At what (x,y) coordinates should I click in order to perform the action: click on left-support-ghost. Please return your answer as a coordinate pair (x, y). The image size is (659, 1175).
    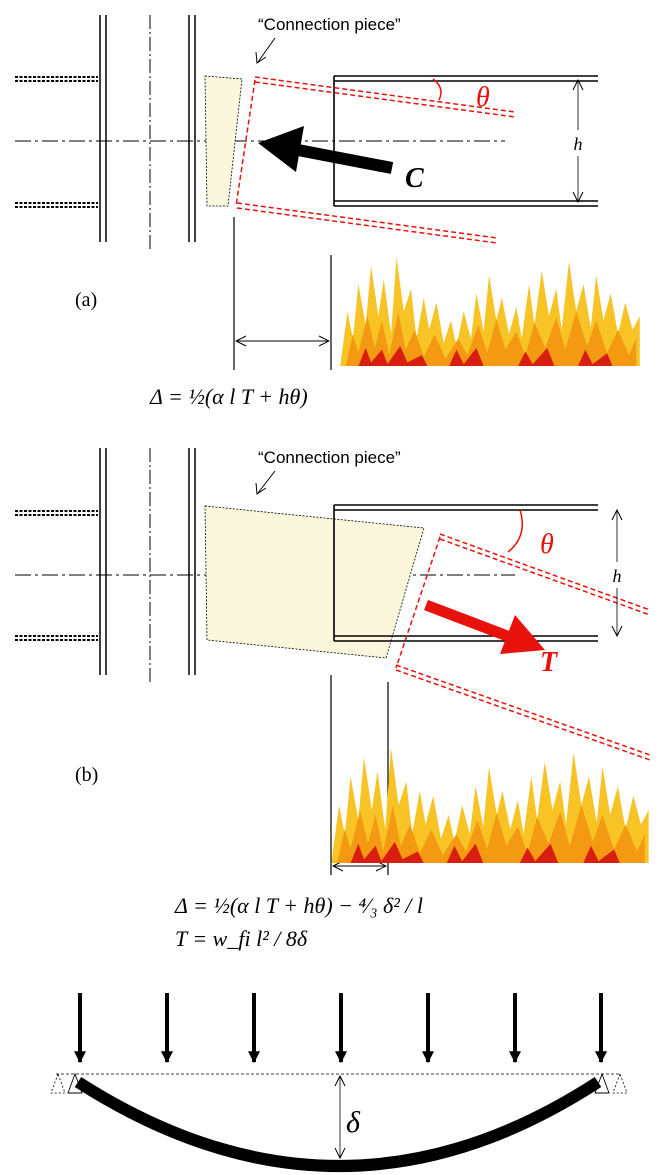
    Looking at the image, I should click on (58, 1083).